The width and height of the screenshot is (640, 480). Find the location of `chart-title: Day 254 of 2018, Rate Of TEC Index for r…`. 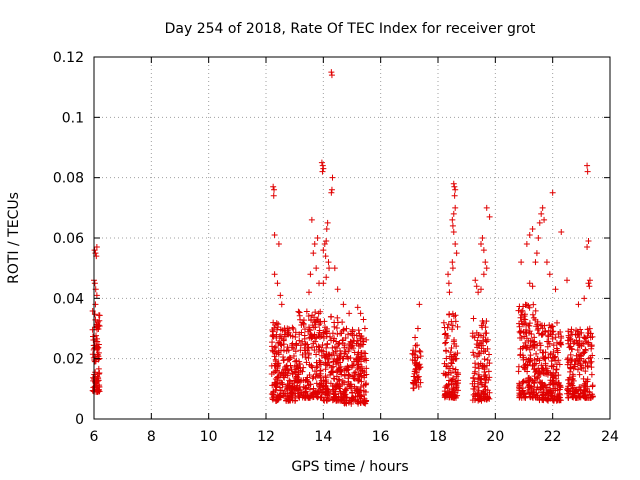

chart-title: Day 254 of 2018, Rate Of TEC Index for r… is located at coordinates (350, 29).